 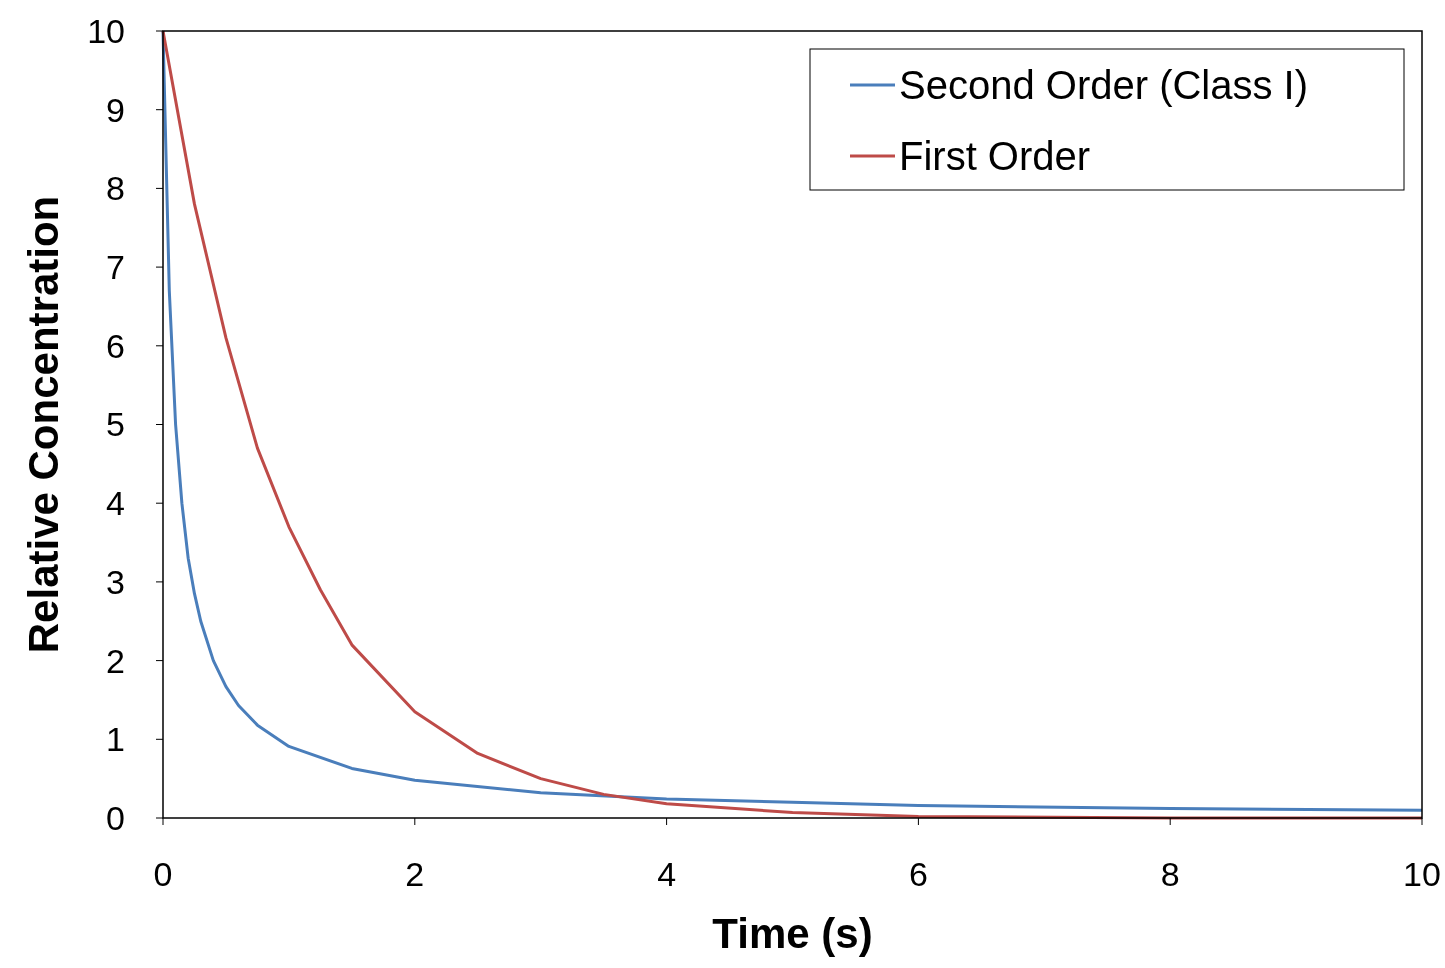 What do you see at coordinates (792, 933) in the screenshot?
I see `x-axis-title: Time (s)` at bounding box center [792, 933].